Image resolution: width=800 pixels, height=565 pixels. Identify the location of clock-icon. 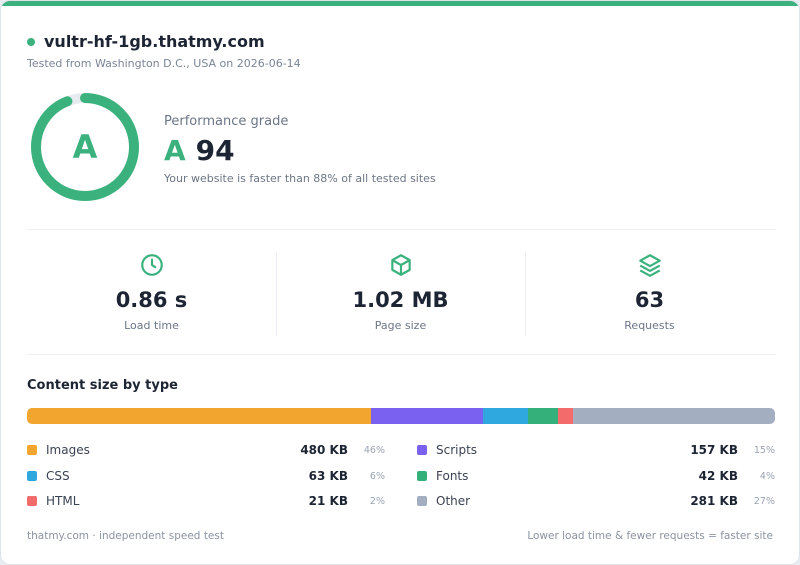
(151, 265).